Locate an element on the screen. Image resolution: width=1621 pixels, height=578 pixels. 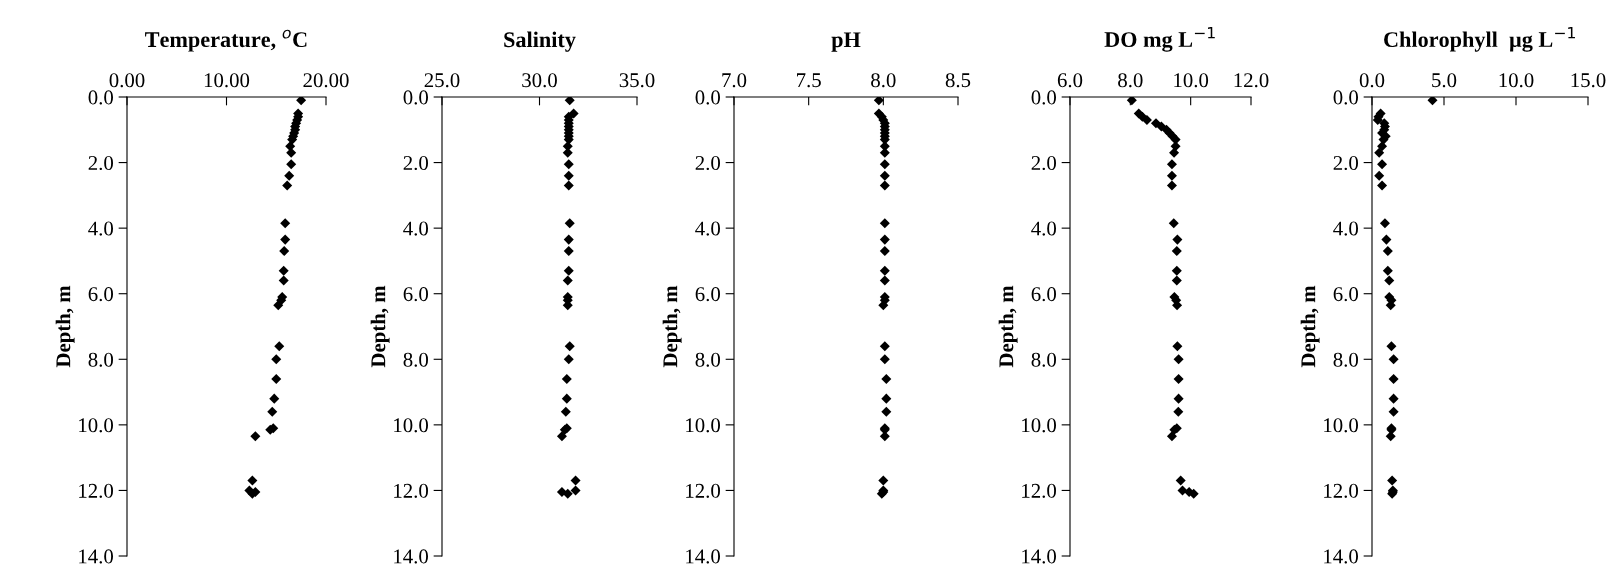
x-tick-label: 6.0 is located at coordinates (1070, 80).